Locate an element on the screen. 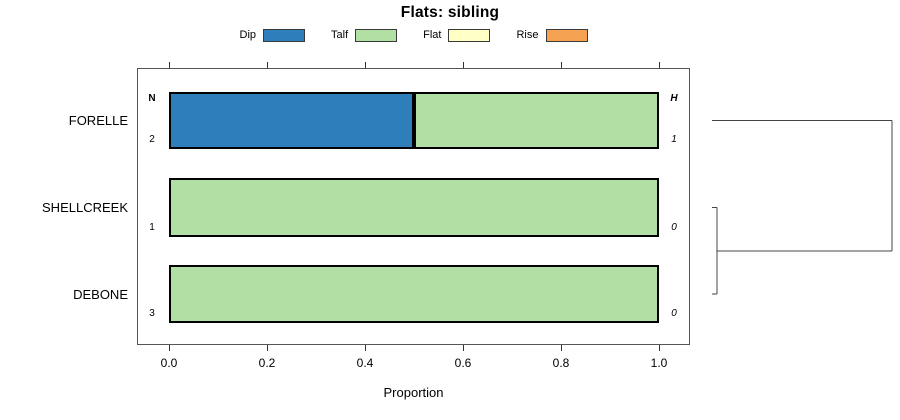 This screenshot has width=900, height=420. x-tick-label: 0.8 is located at coordinates (561, 363).